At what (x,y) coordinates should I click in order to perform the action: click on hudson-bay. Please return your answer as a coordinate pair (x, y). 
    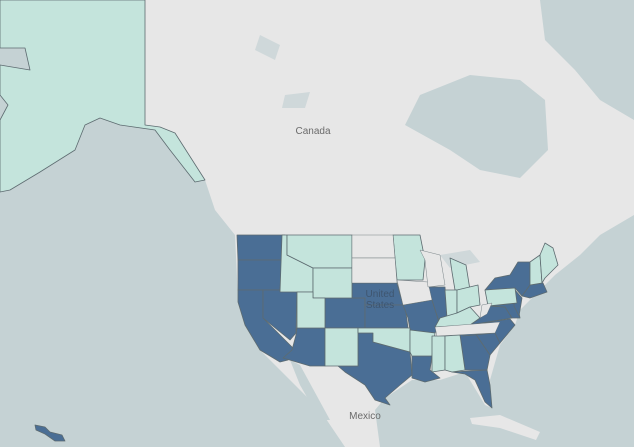
    Looking at the image, I should click on (476, 126).